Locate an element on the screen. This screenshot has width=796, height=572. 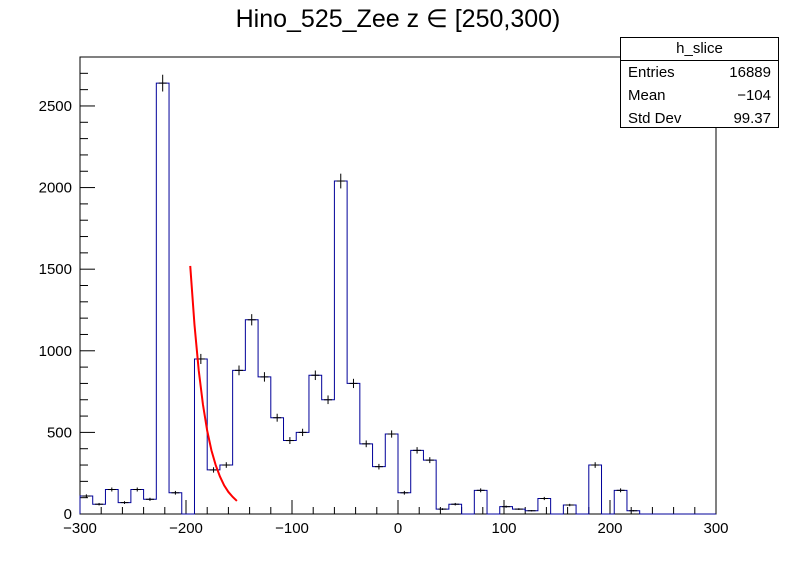
x-tick-label: 300 is located at coordinates (715, 528).